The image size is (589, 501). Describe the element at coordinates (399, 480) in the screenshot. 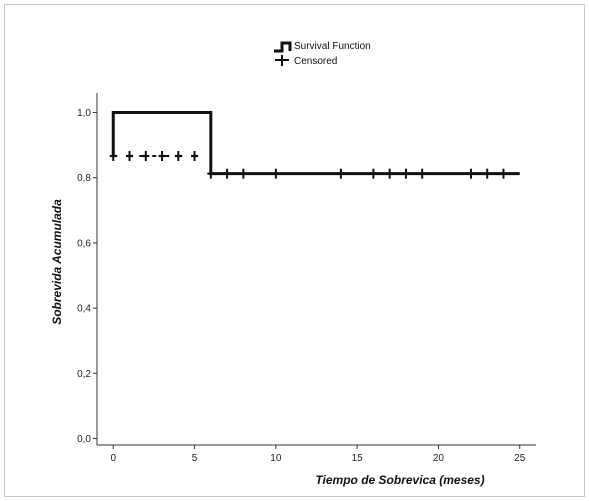

I see `x-axis-title: Tiempo de Sobrevica (meses)` at that location.